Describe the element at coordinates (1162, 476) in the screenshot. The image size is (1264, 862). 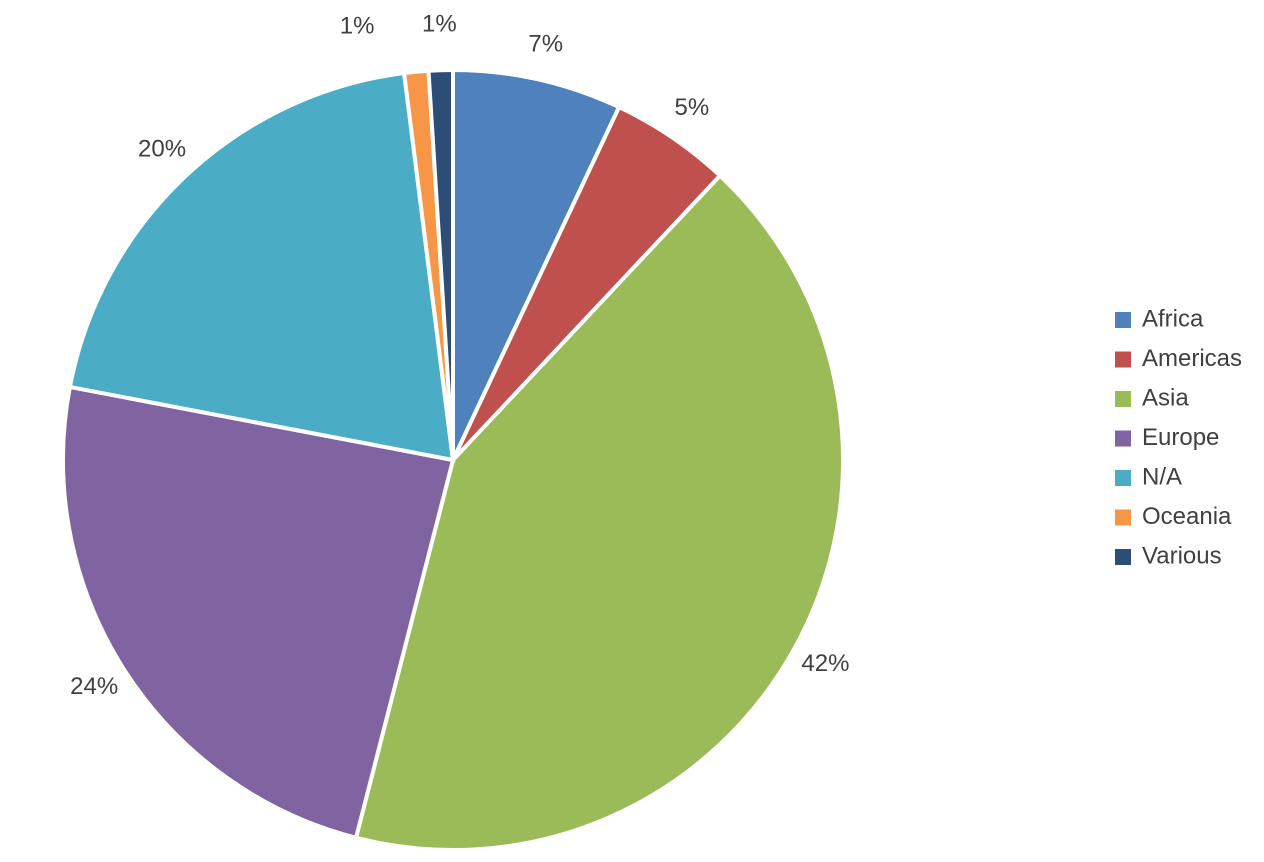
I see `legend-label: N/A` at that location.